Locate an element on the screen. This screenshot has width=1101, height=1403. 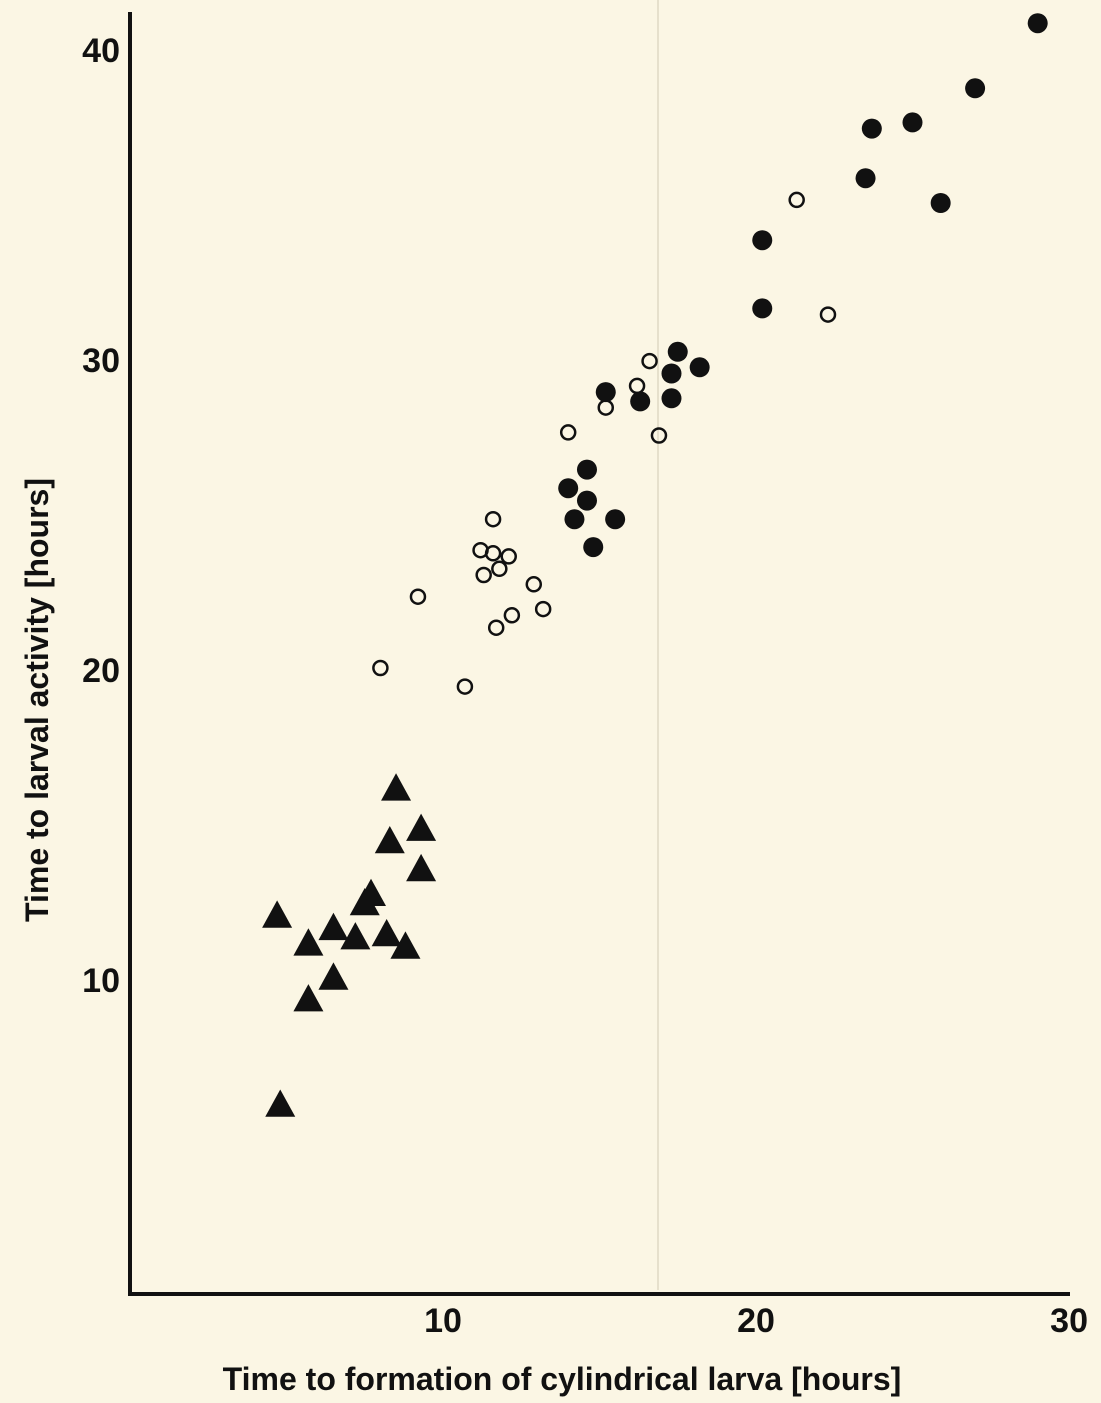
x-tick-label: 30 is located at coordinates (1069, 1321).